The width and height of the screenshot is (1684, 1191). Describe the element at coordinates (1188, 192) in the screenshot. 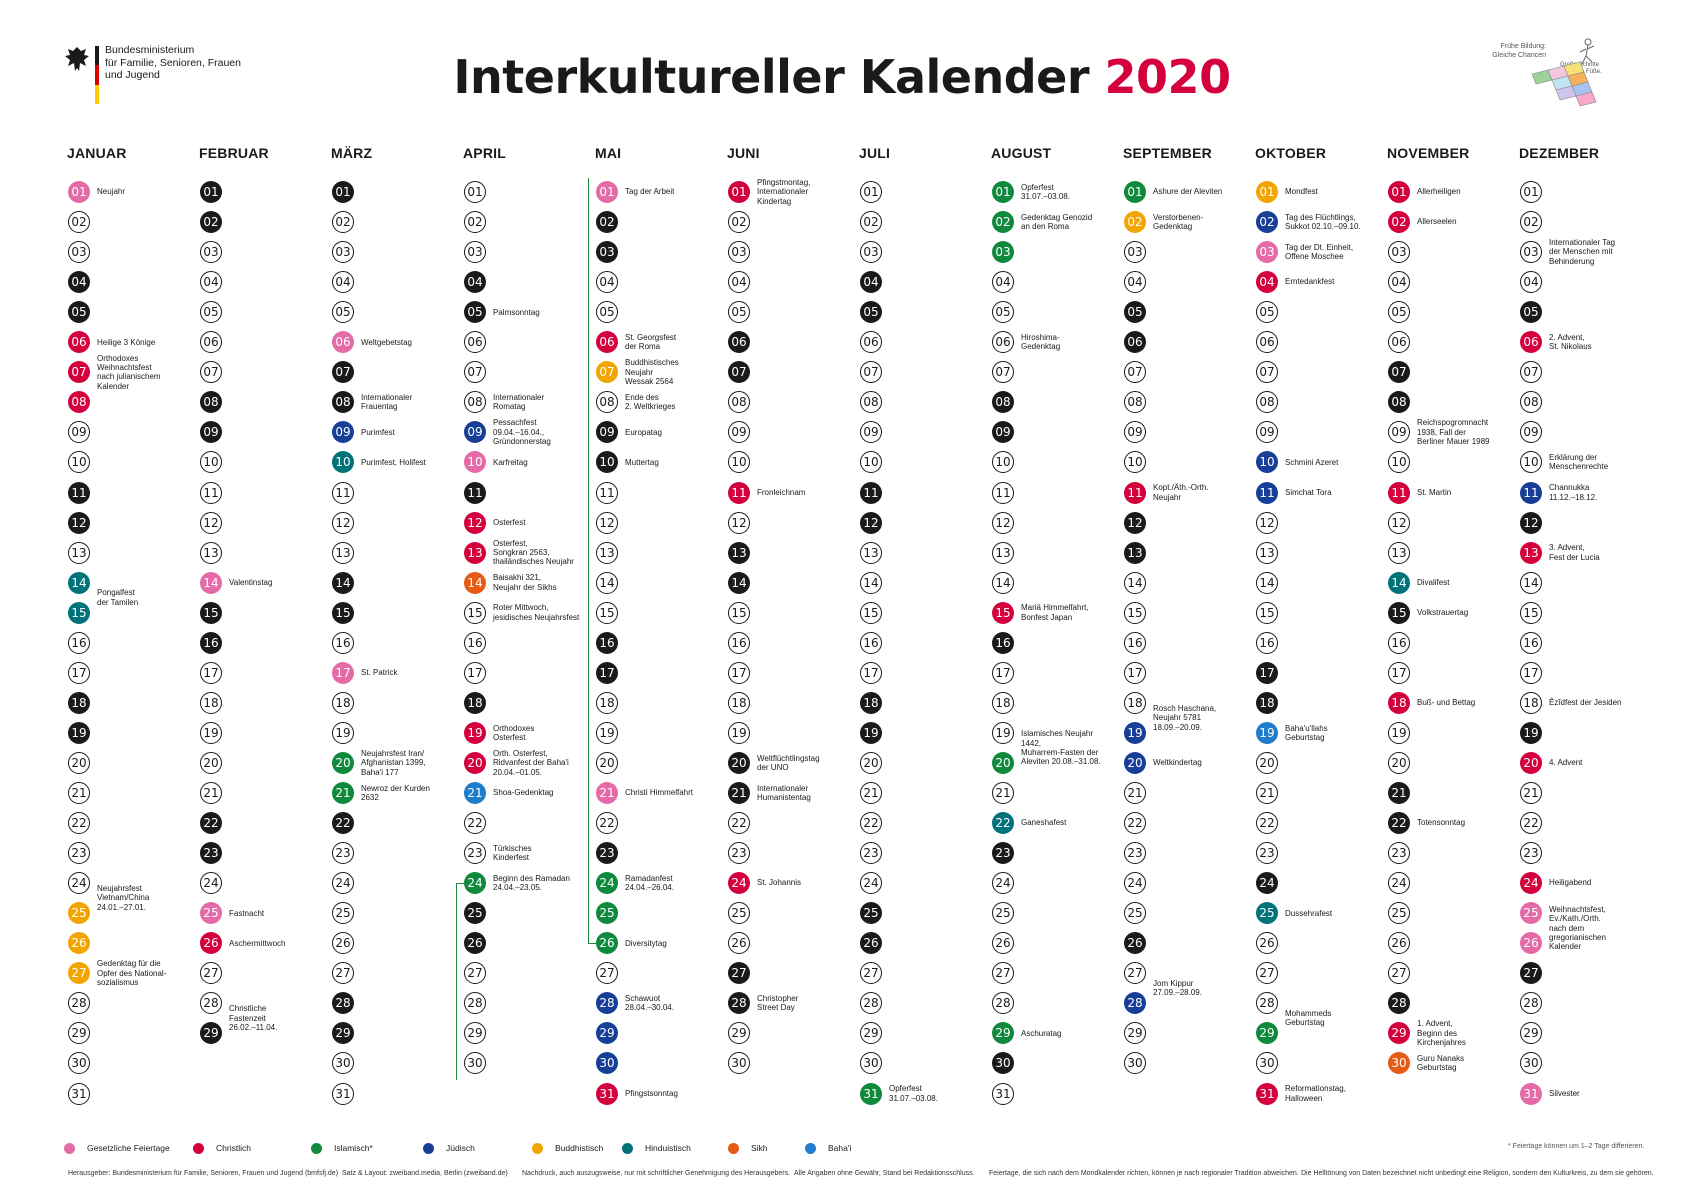

I see `holiday-note: Ashure der Aleviten` at that location.